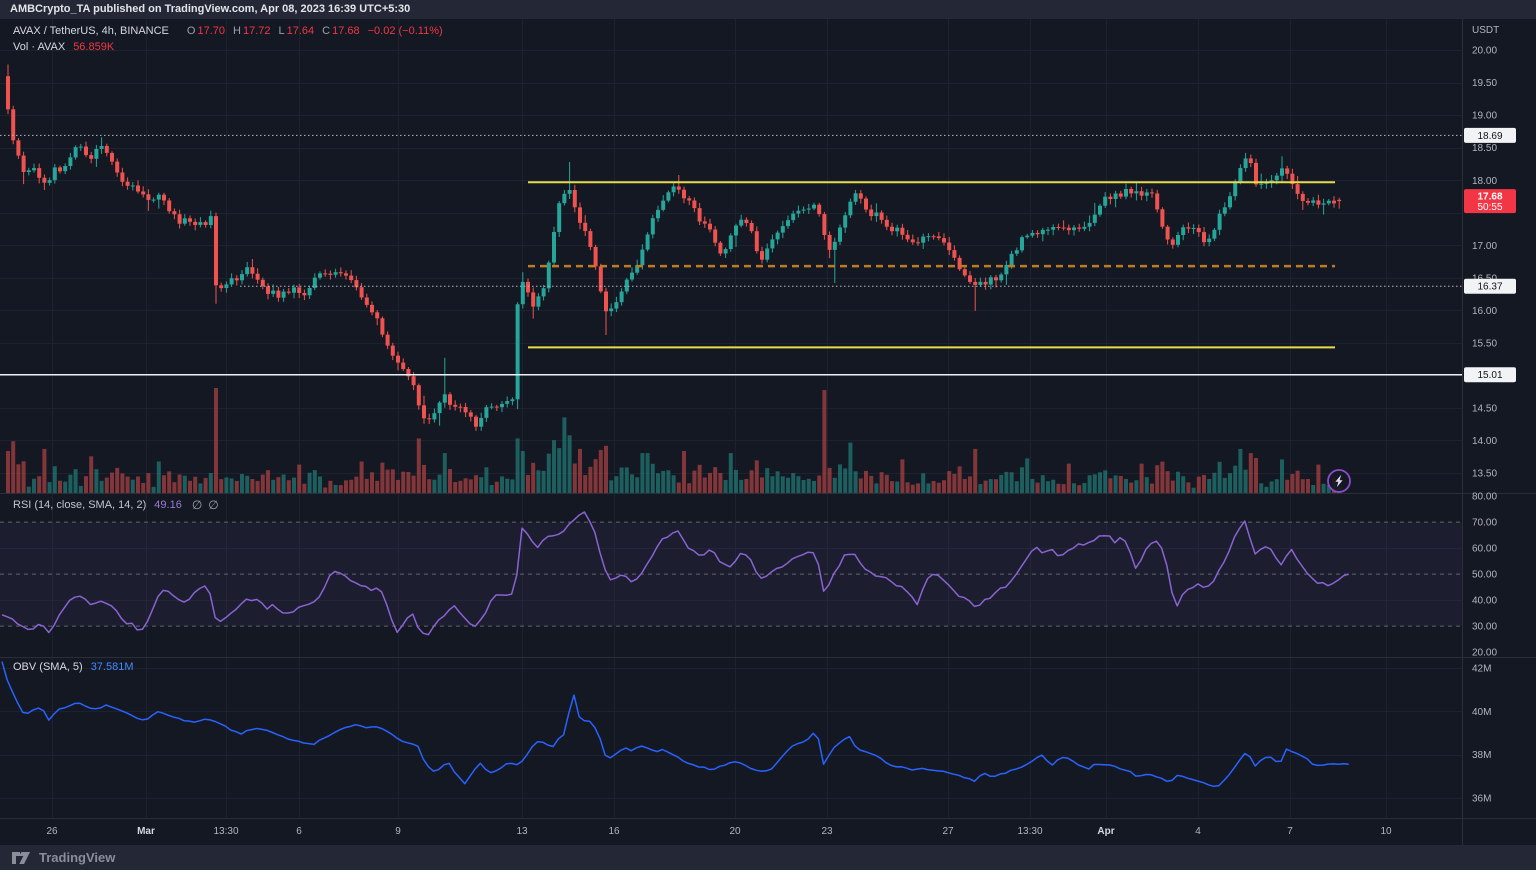 The image size is (1536, 870). What do you see at coordinates (1386, 831) in the screenshot?
I see `svg-text: 10` at bounding box center [1386, 831].